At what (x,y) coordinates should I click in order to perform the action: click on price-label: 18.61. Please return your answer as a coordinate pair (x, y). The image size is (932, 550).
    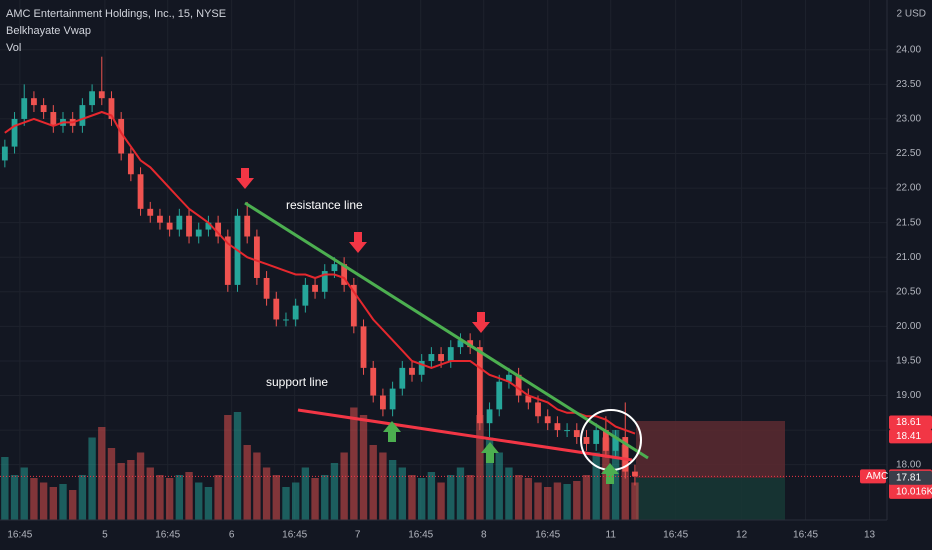
    Looking at the image, I should click on (908, 422).